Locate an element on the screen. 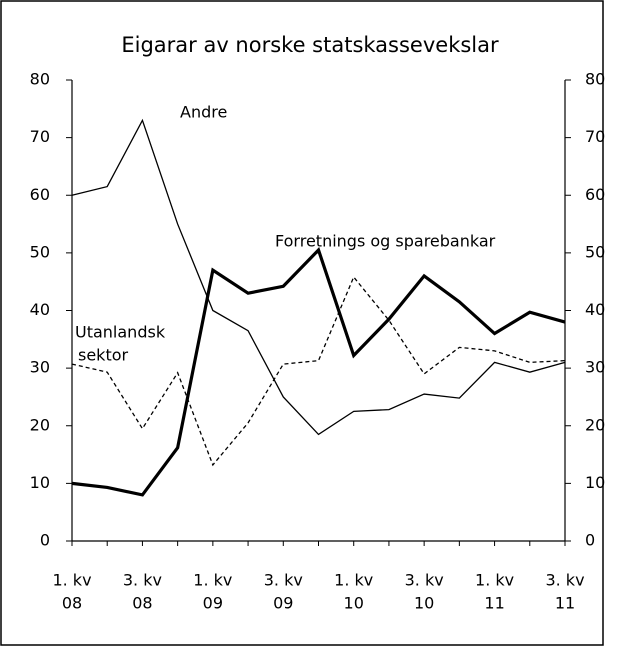 This screenshot has width=621, height=650. y-tick-label: 80 is located at coordinates (40, 79).